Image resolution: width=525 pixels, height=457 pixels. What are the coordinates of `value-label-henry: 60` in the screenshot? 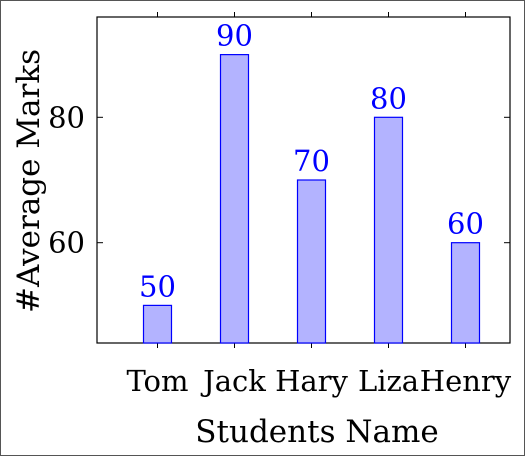 It's located at (465, 224).